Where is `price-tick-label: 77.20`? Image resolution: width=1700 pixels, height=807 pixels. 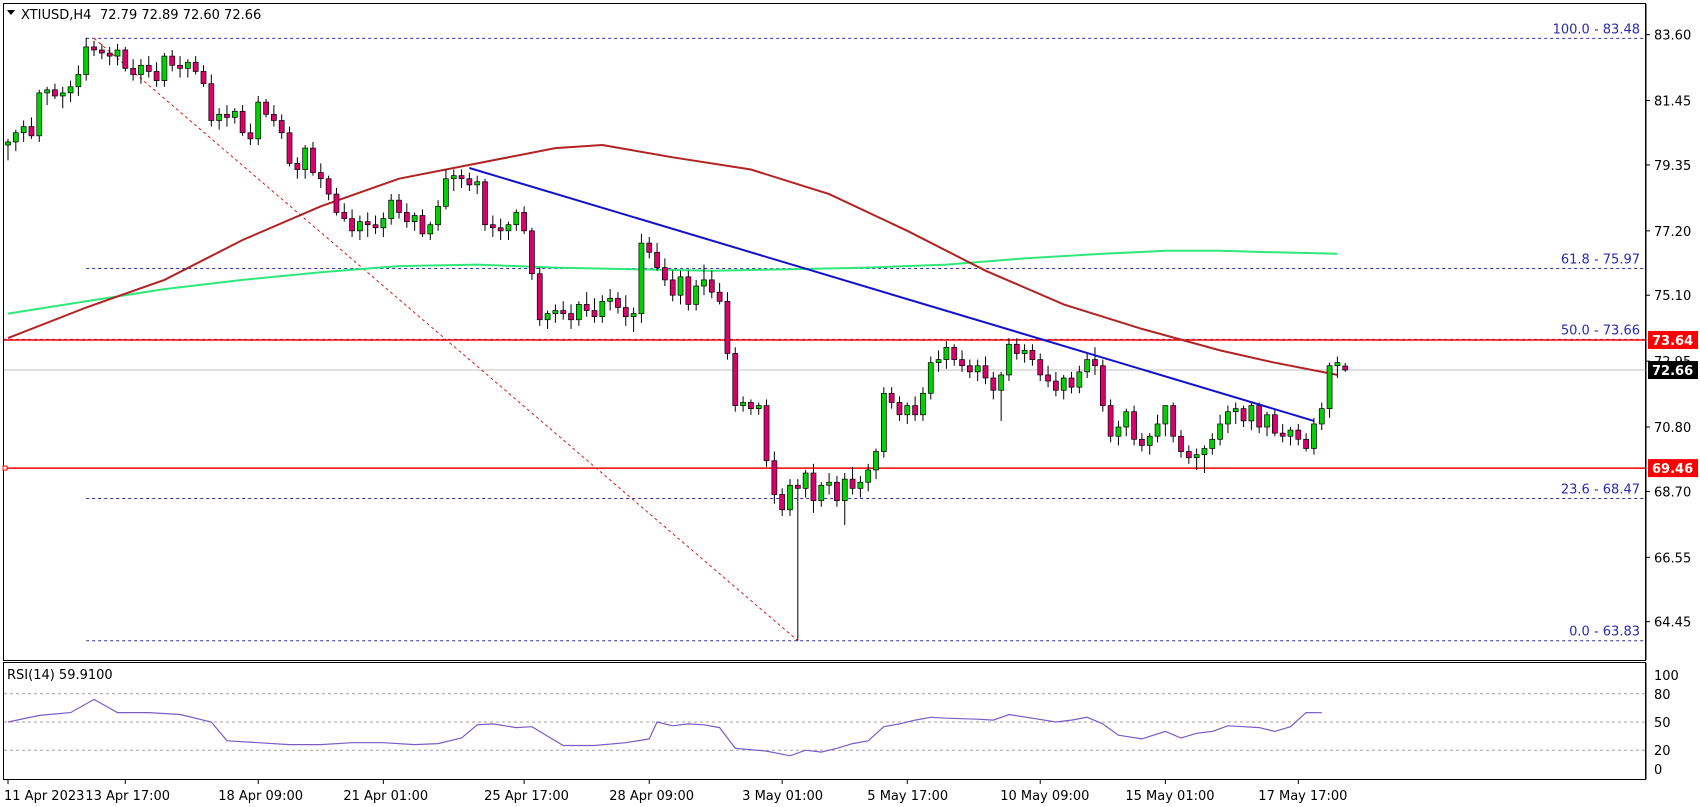
price-tick-label: 77.20 is located at coordinates (1672, 232).